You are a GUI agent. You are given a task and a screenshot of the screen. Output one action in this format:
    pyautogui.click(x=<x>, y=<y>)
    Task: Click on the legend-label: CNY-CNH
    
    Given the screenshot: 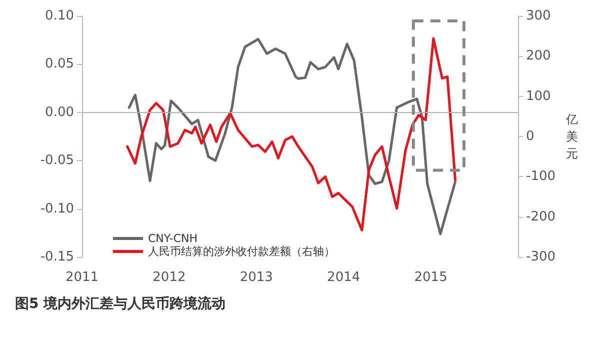 What is the action you would take?
    pyautogui.click(x=173, y=238)
    